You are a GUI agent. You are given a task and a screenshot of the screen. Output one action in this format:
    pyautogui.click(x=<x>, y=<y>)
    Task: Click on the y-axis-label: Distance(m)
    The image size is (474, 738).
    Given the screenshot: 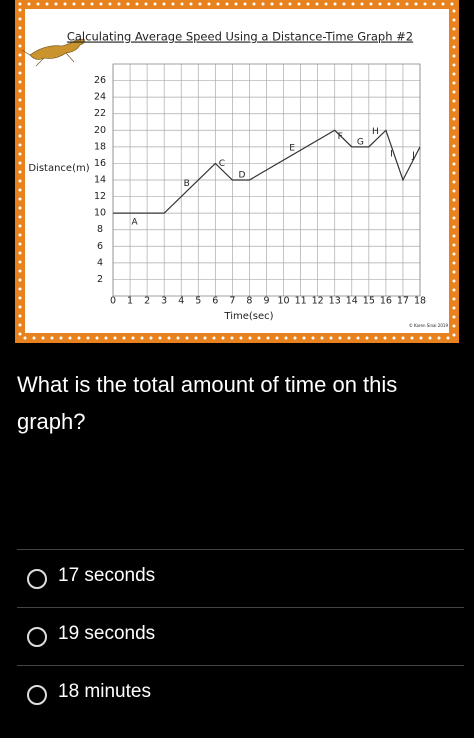 What is the action you would take?
    pyautogui.click(x=58, y=168)
    